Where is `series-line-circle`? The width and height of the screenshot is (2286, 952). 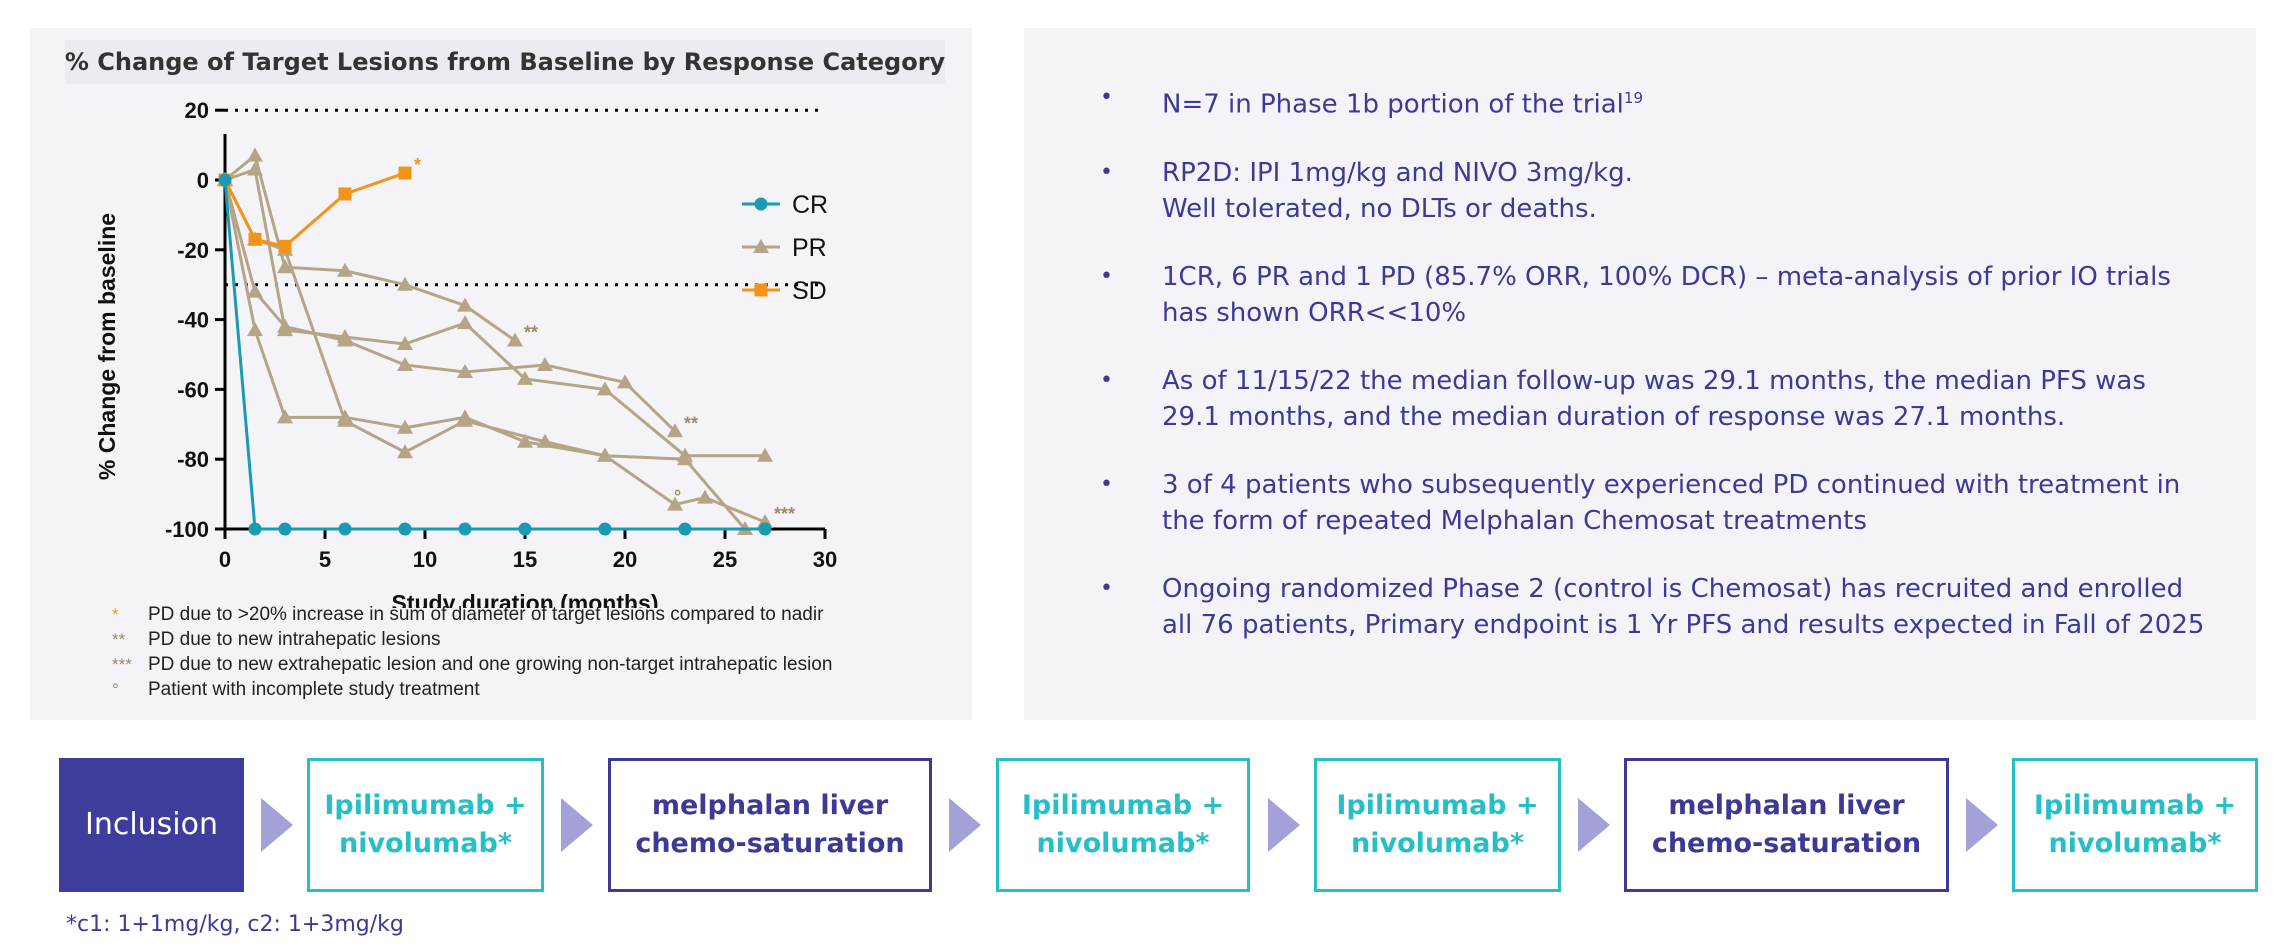 series-line-circle is located at coordinates (494, 355).